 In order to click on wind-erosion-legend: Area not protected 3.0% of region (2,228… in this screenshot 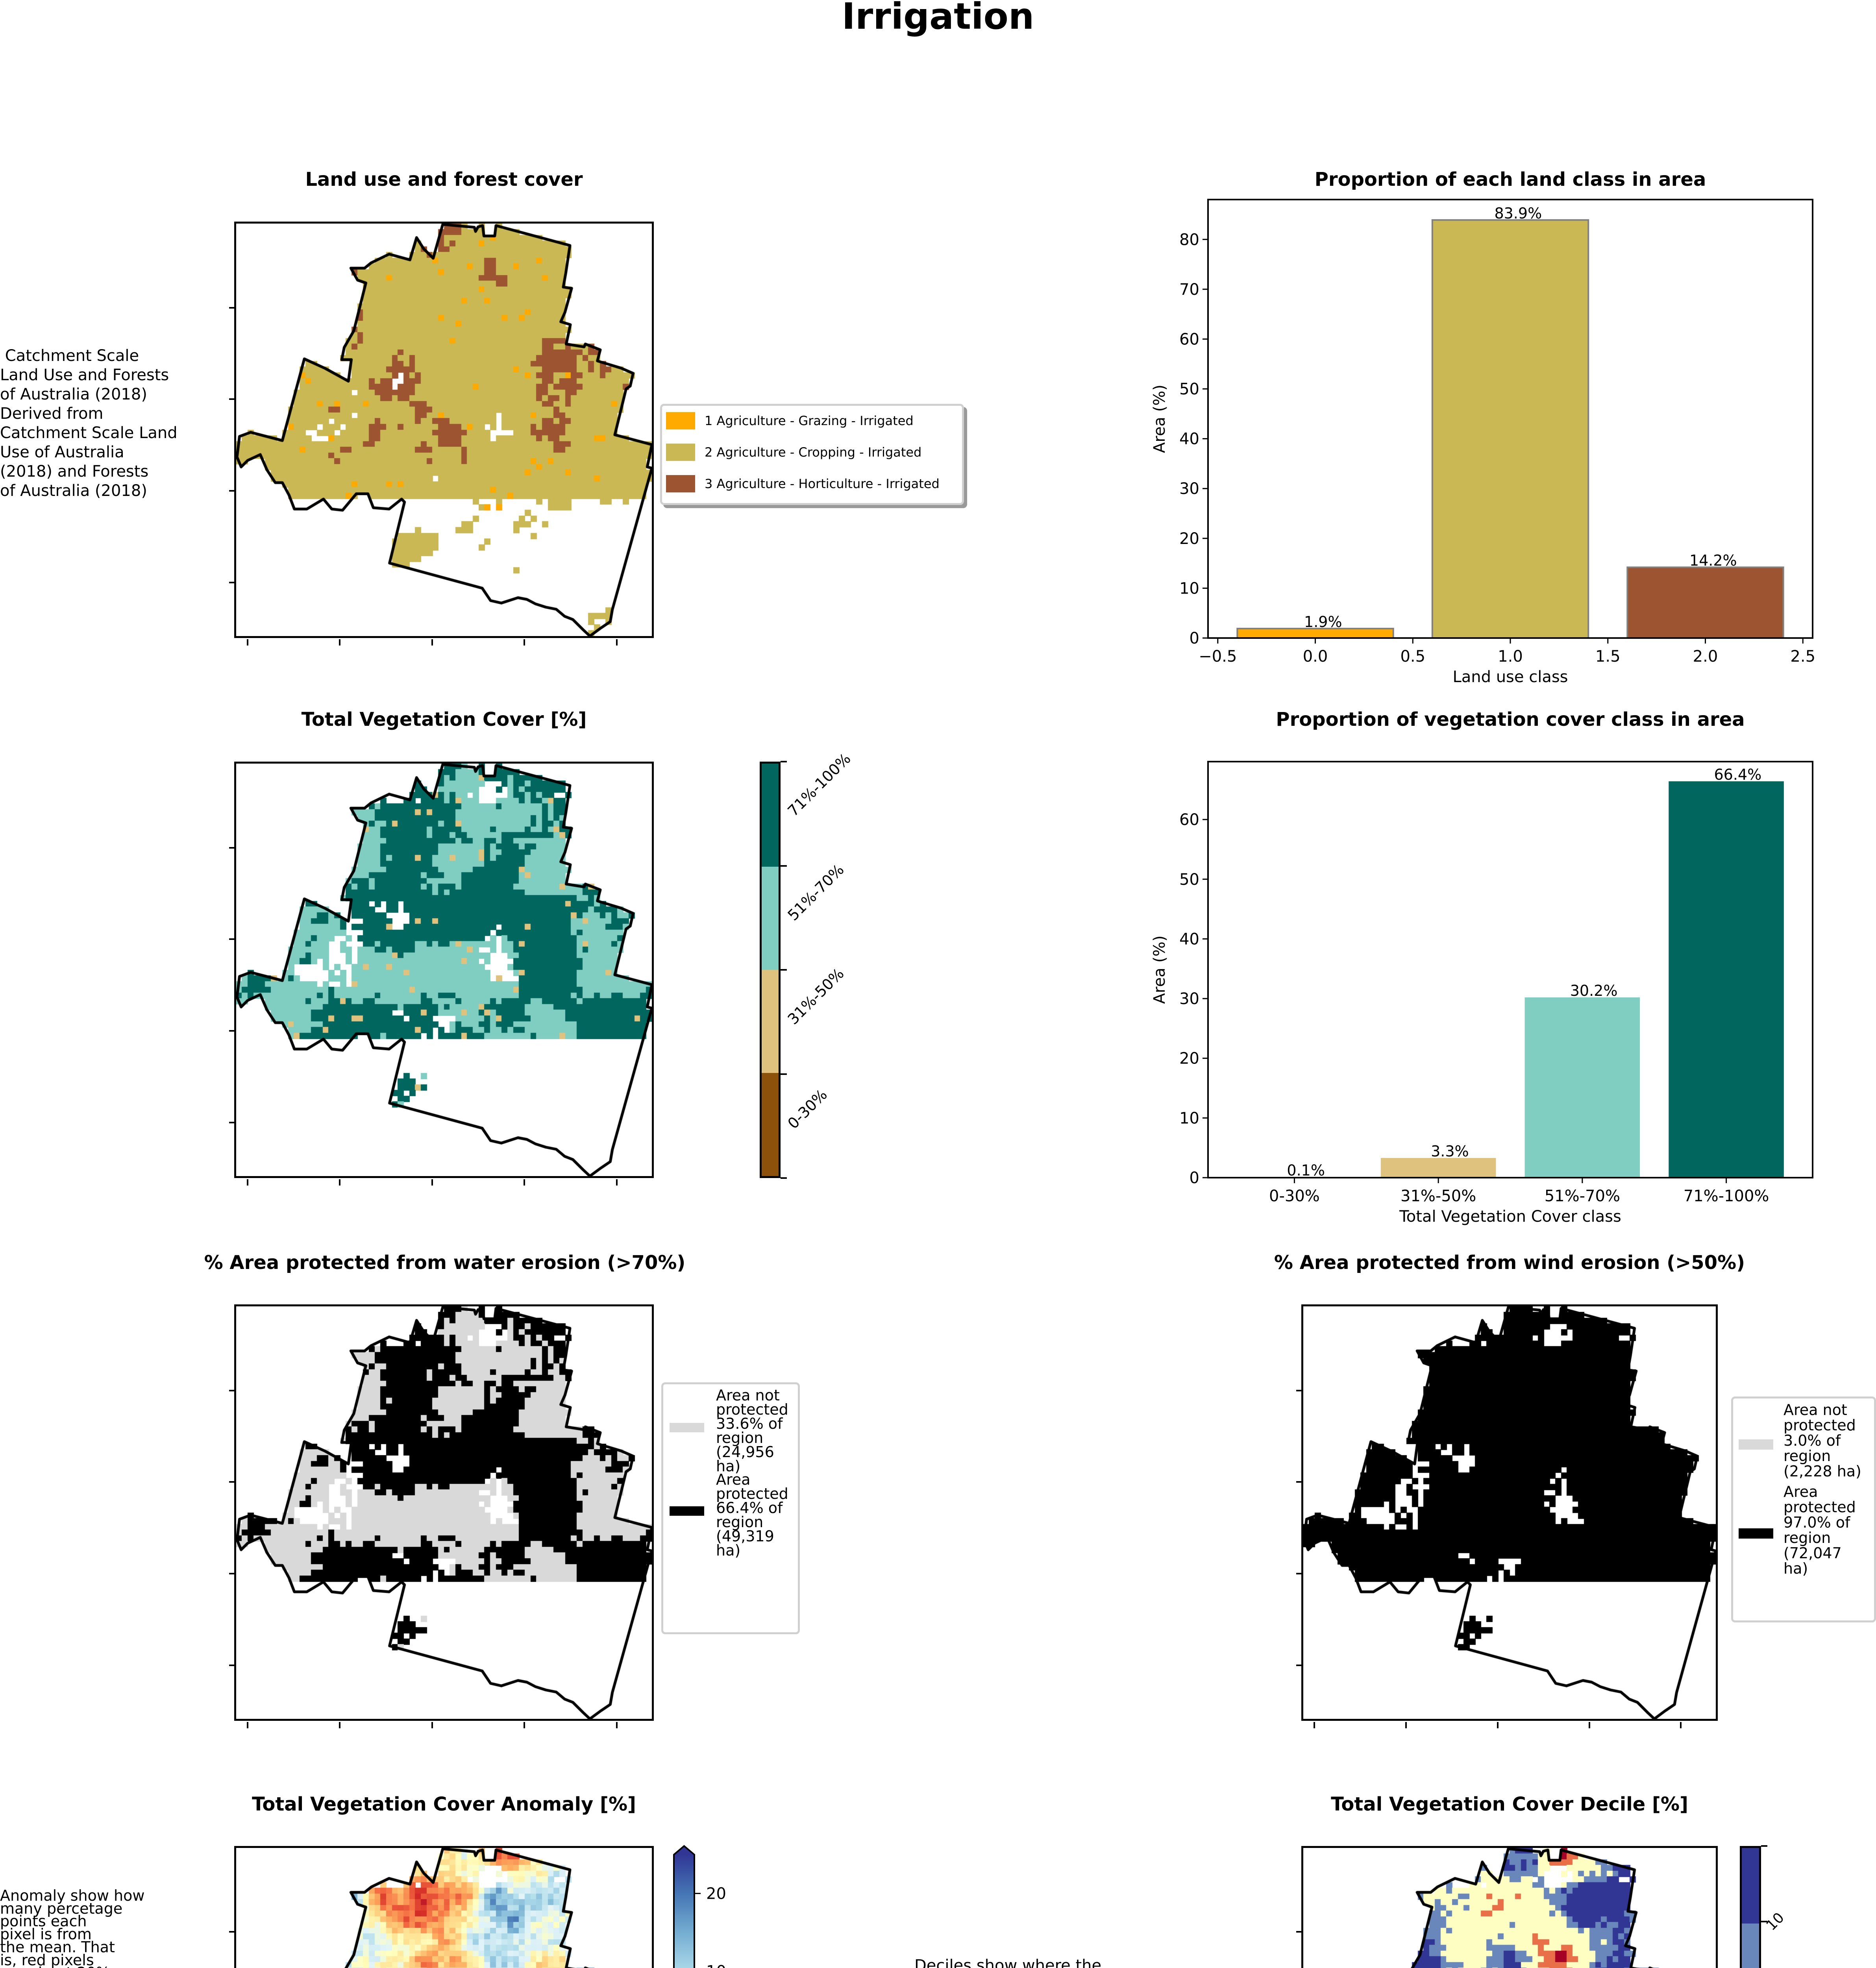, I will do `click(1803, 1509)`.